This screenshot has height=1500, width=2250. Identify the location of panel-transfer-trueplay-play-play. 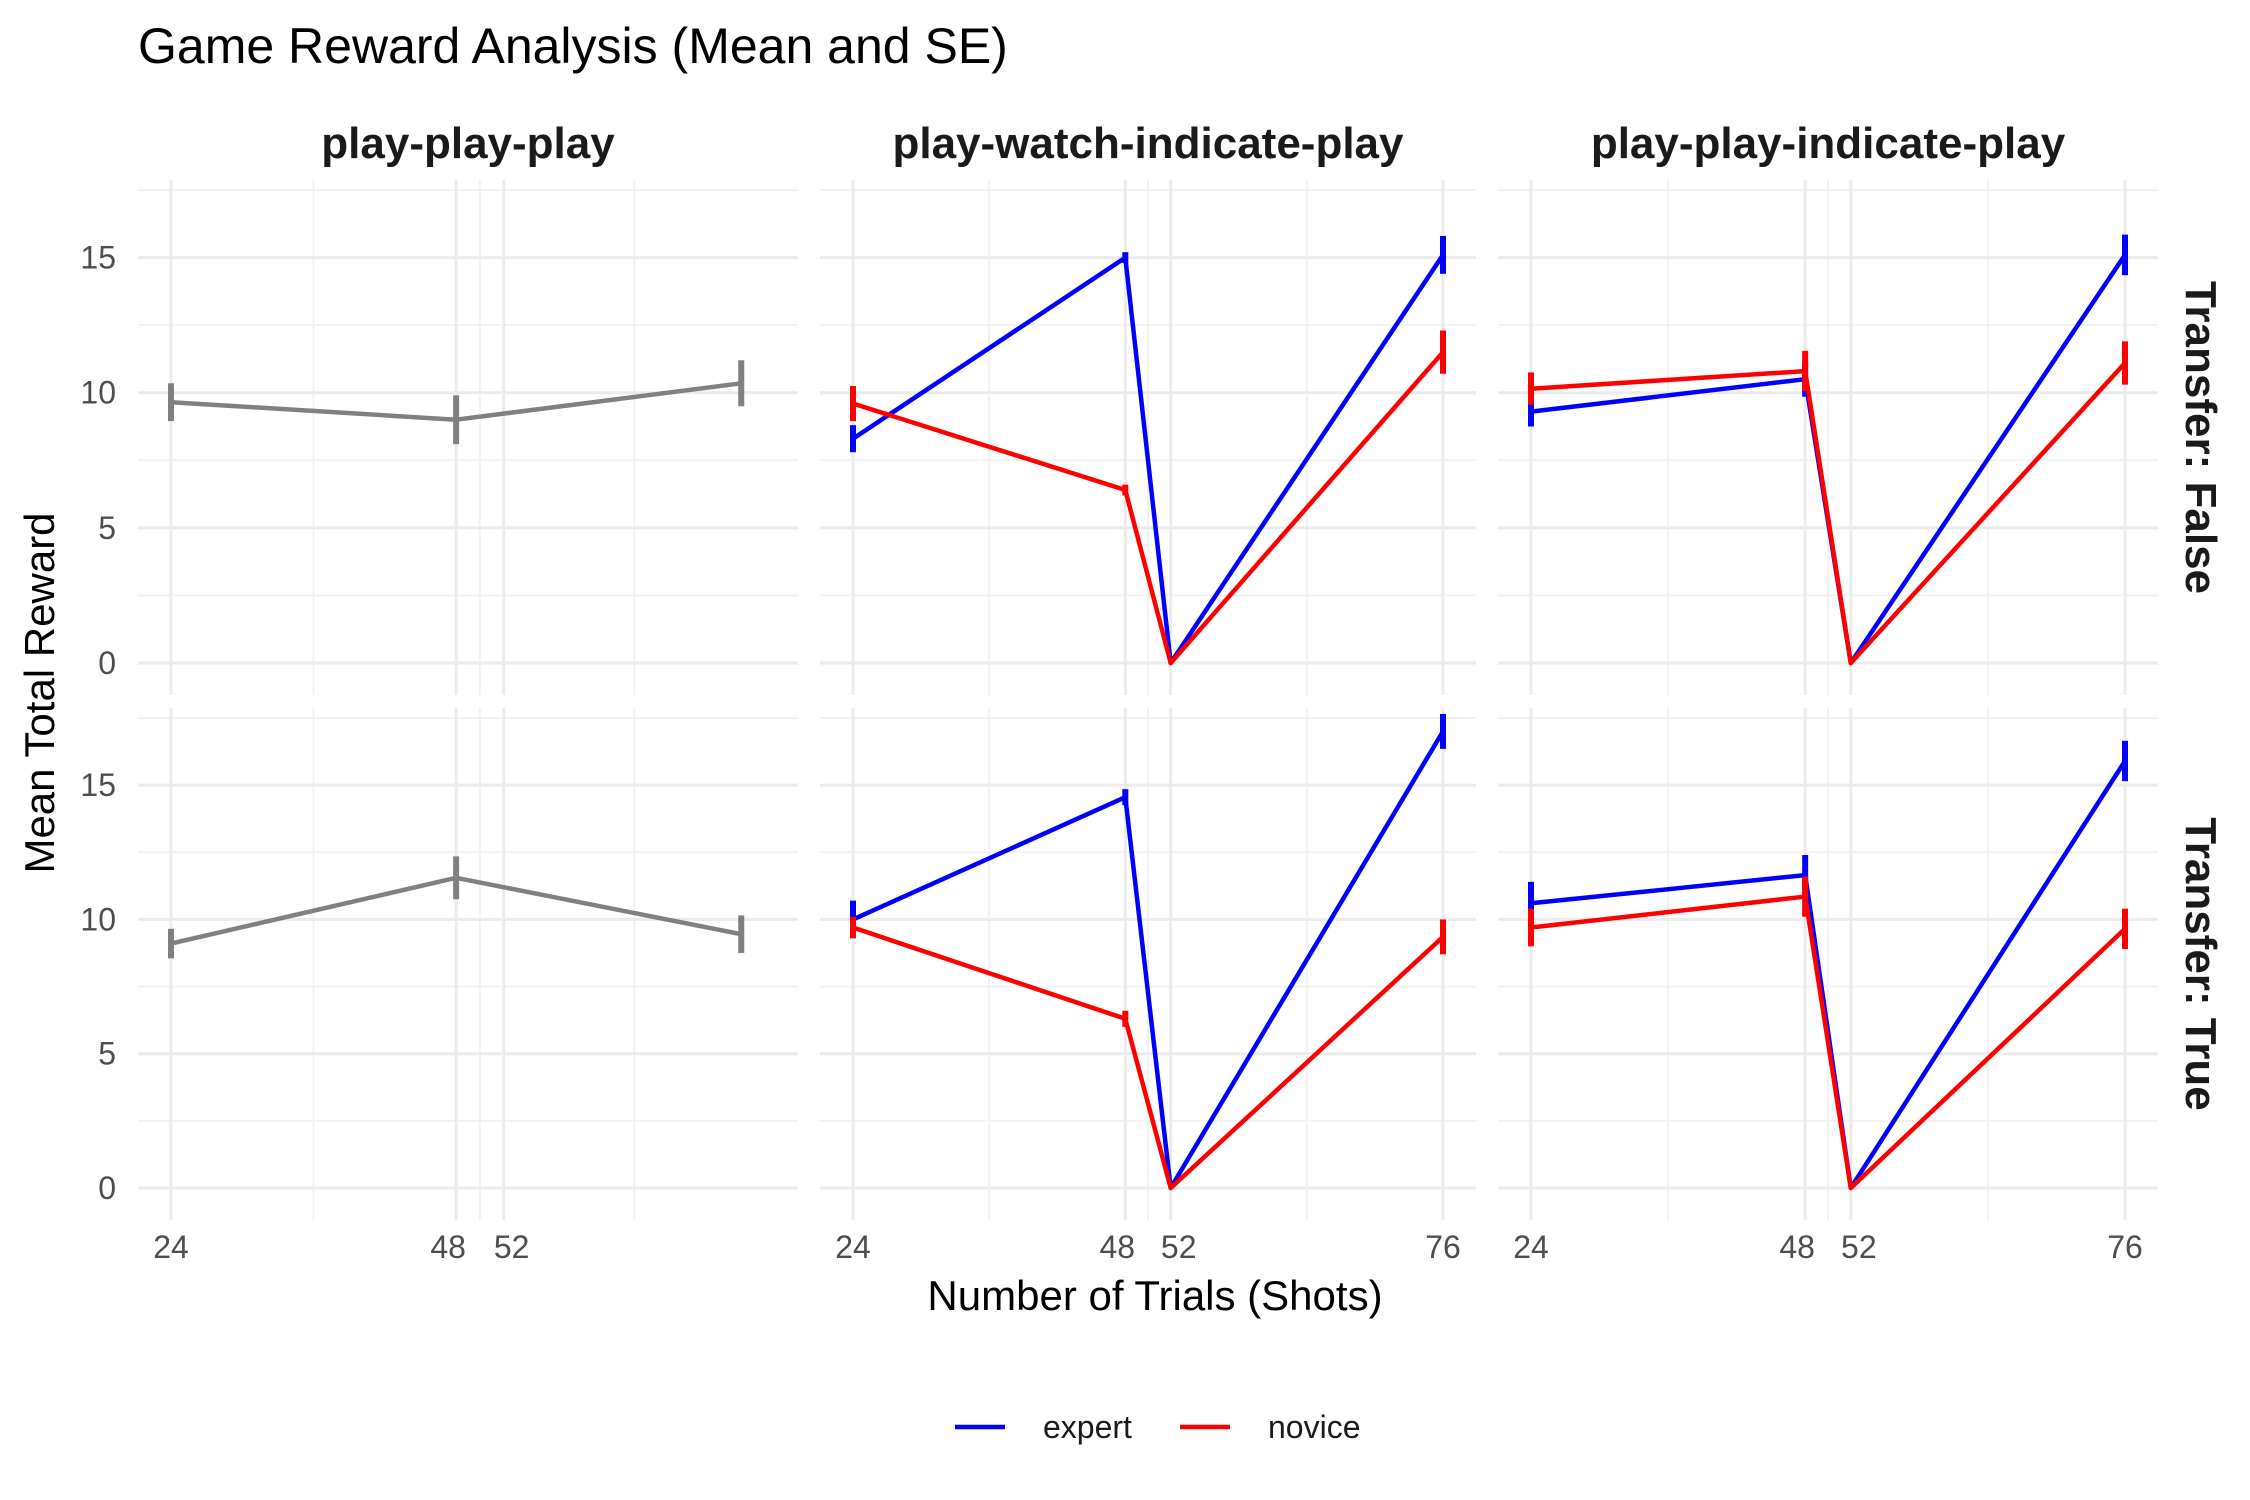
(456, 907).